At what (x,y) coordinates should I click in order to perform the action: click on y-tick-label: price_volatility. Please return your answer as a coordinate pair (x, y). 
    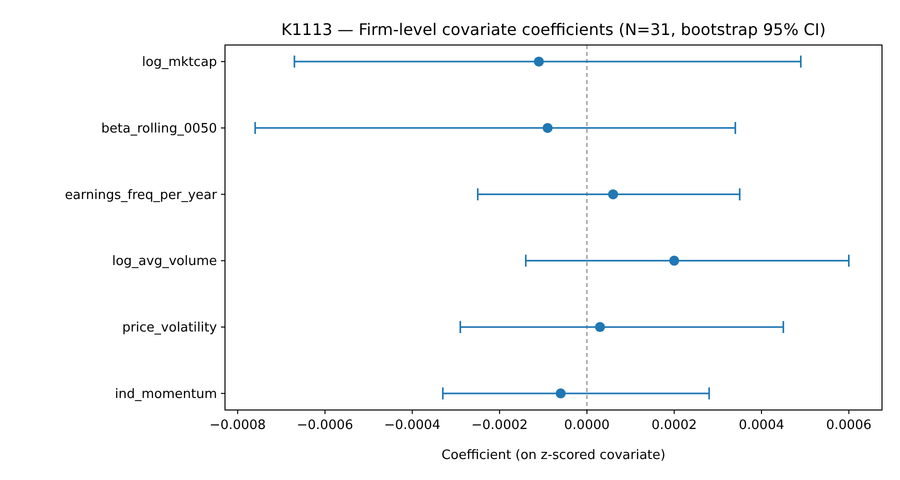
    Looking at the image, I should click on (170, 328).